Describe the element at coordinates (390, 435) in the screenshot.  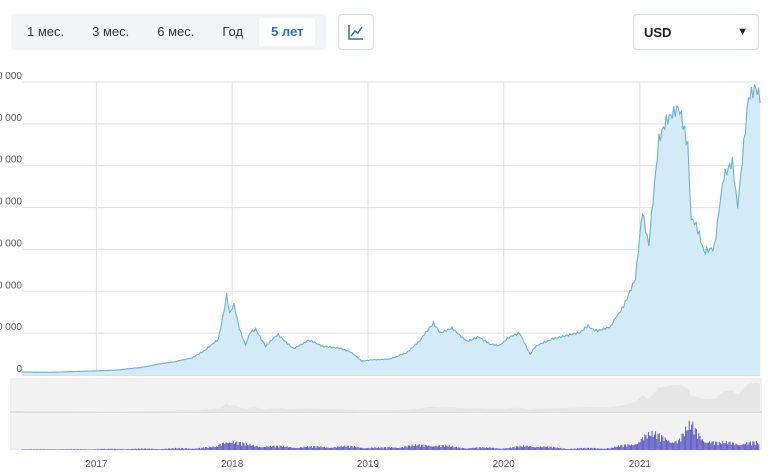
I see `volume-bars` at that location.